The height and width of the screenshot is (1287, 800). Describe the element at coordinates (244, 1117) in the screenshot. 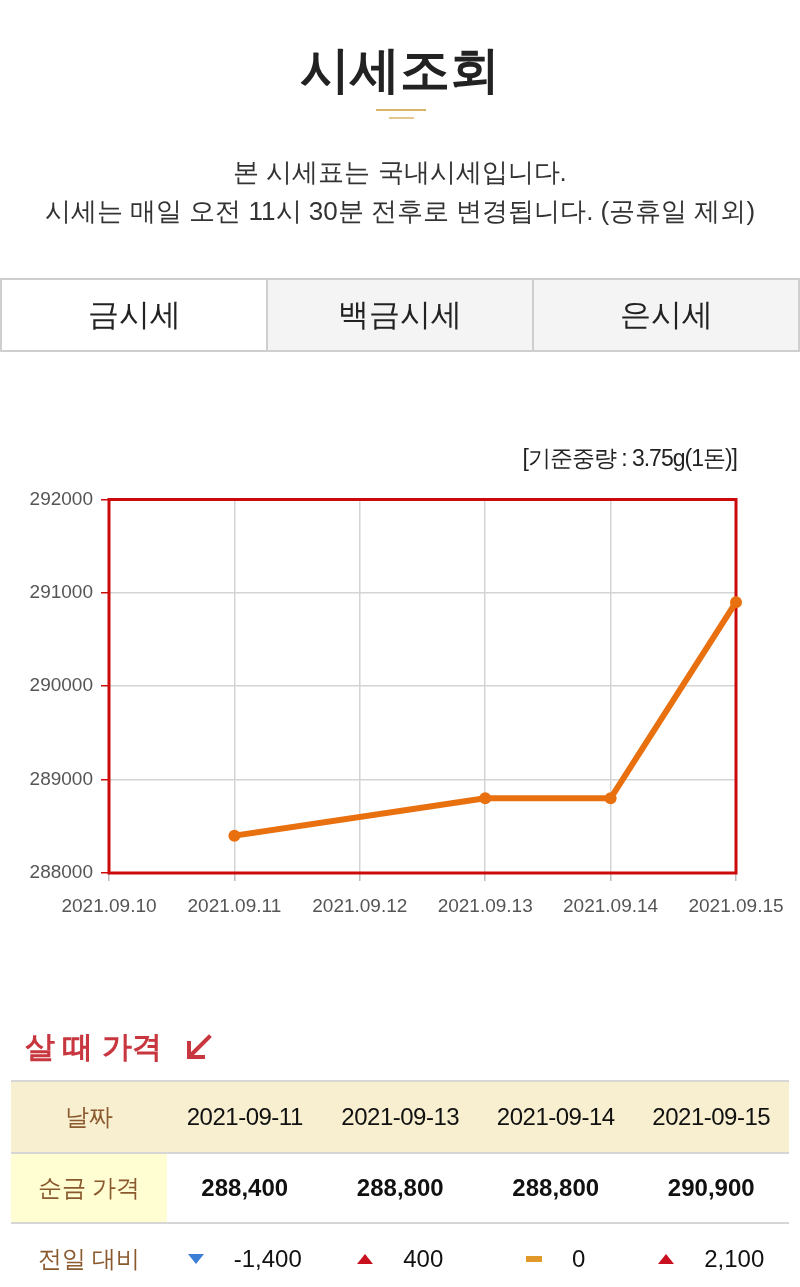

I see `category-label: 2021-09-11` at that location.